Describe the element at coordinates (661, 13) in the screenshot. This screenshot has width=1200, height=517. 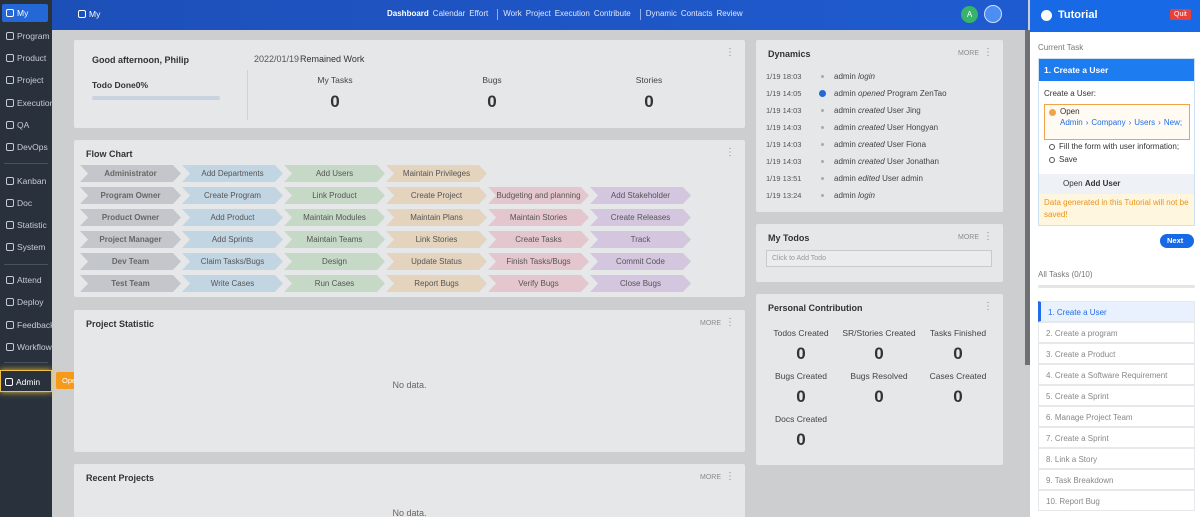
I see `nav-item: Dynamic` at that location.